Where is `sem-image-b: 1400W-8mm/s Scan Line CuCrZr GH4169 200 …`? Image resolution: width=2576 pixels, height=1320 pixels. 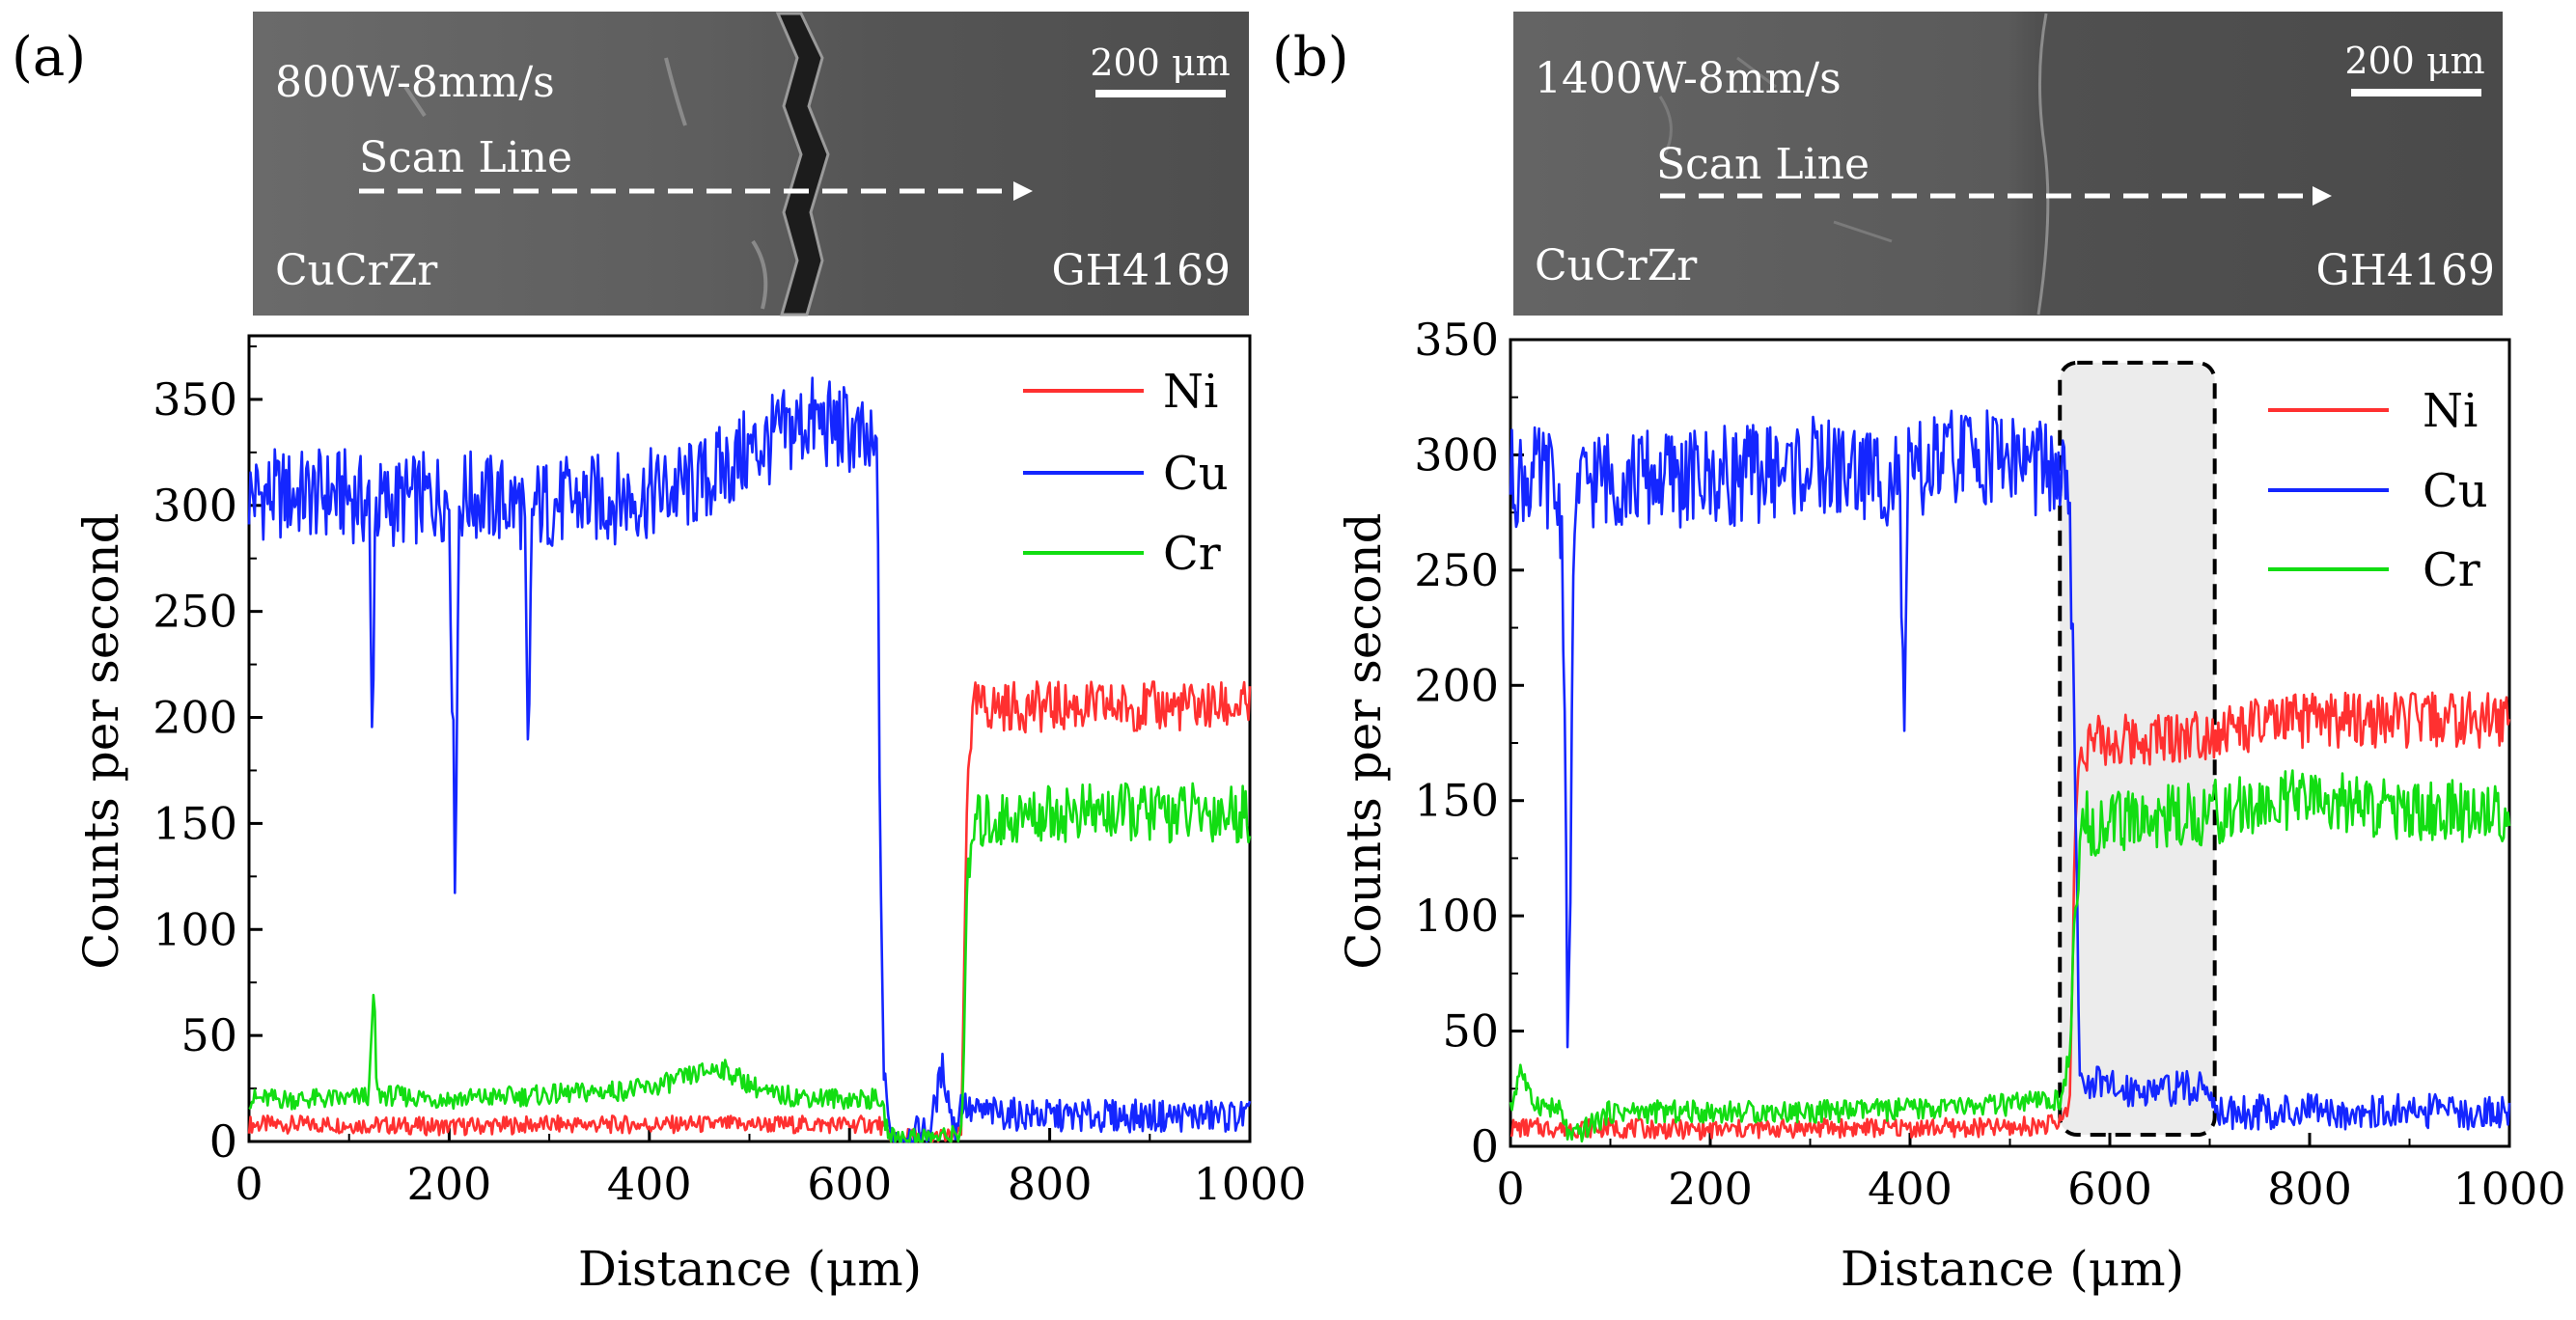
sem-image-b: 1400W-8mm/s Scan Line CuCrZr GH4169 200 … is located at coordinates (2008, 164).